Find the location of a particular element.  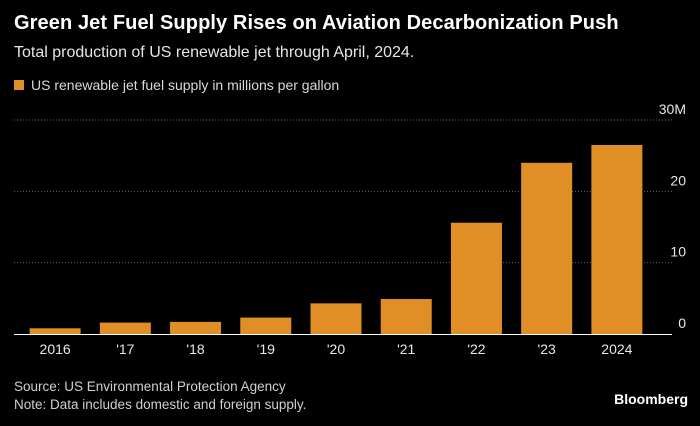

y-tick-label: 10 is located at coordinates (678, 252).